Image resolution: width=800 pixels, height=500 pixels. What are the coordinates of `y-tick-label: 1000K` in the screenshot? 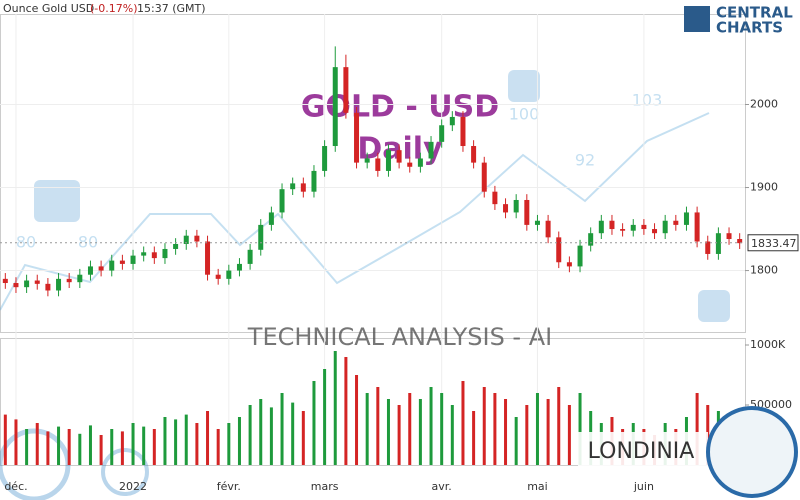 It's located at (768, 344).